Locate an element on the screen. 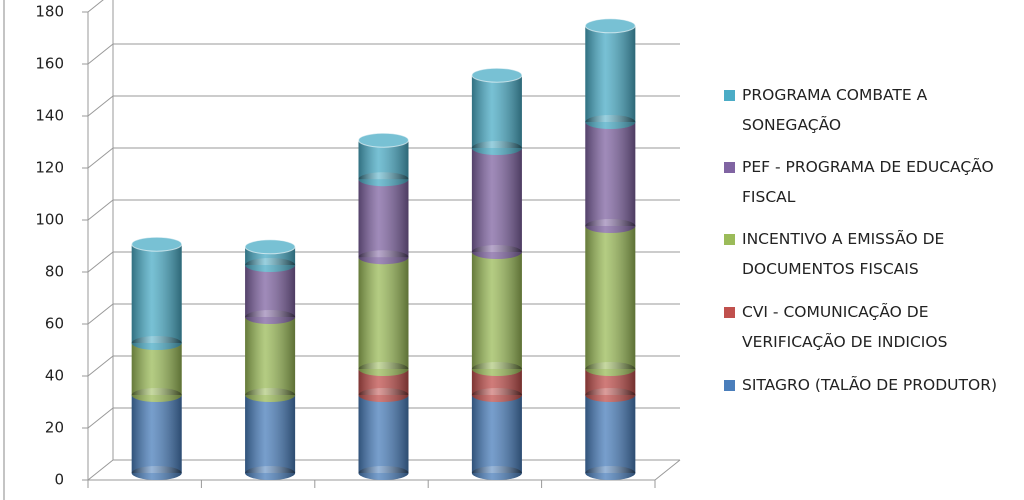 The width and height of the screenshot is (1024, 500). y-tick-label: 0 is located at coordinates (59, 480).